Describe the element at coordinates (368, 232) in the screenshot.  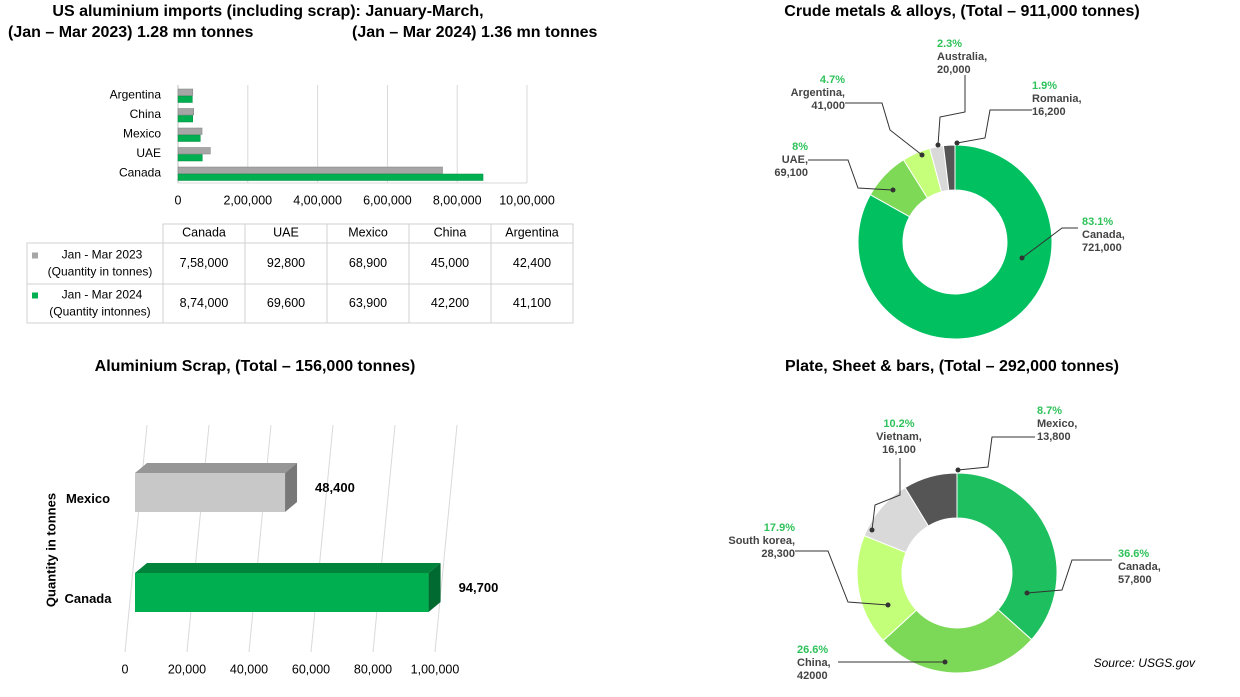
I see `table-header: Mexico` at that location.